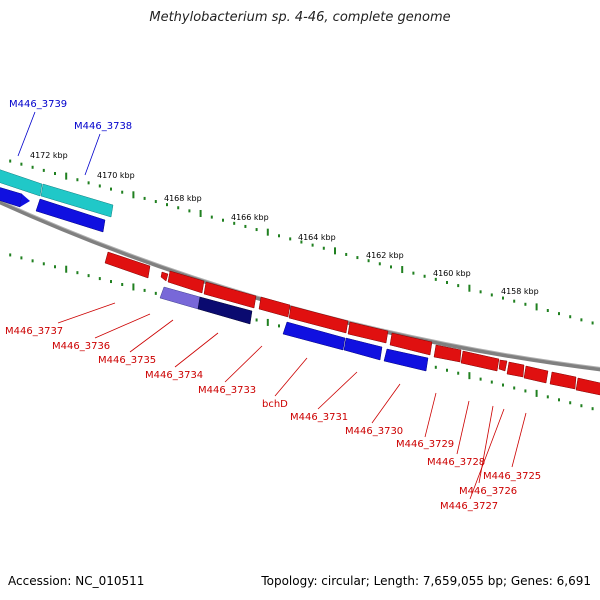  I want to click on gene-M446_3738-cds, so click(77, 200).